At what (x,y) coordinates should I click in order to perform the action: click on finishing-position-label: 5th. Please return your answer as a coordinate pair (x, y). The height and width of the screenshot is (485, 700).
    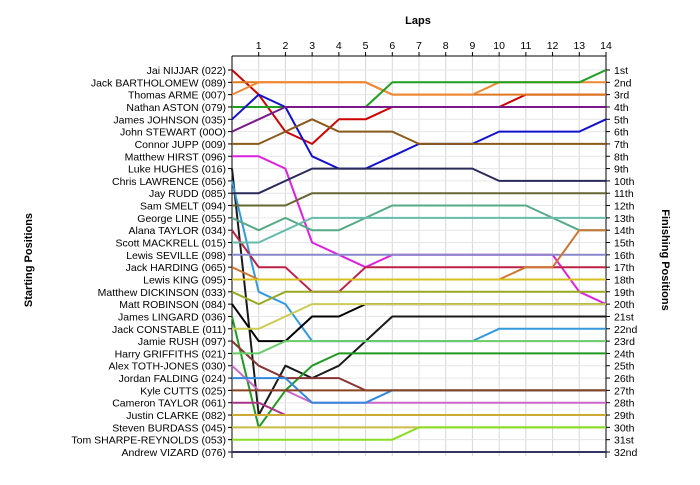
    Looking at the image, I should click on (621, 120).